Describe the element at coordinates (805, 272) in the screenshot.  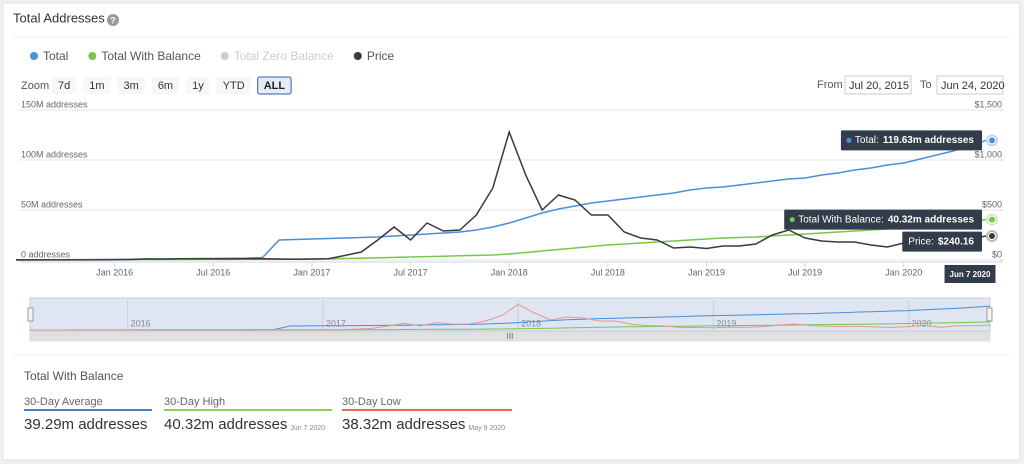
I see `x-tick-label: Jul 2019` at that location.